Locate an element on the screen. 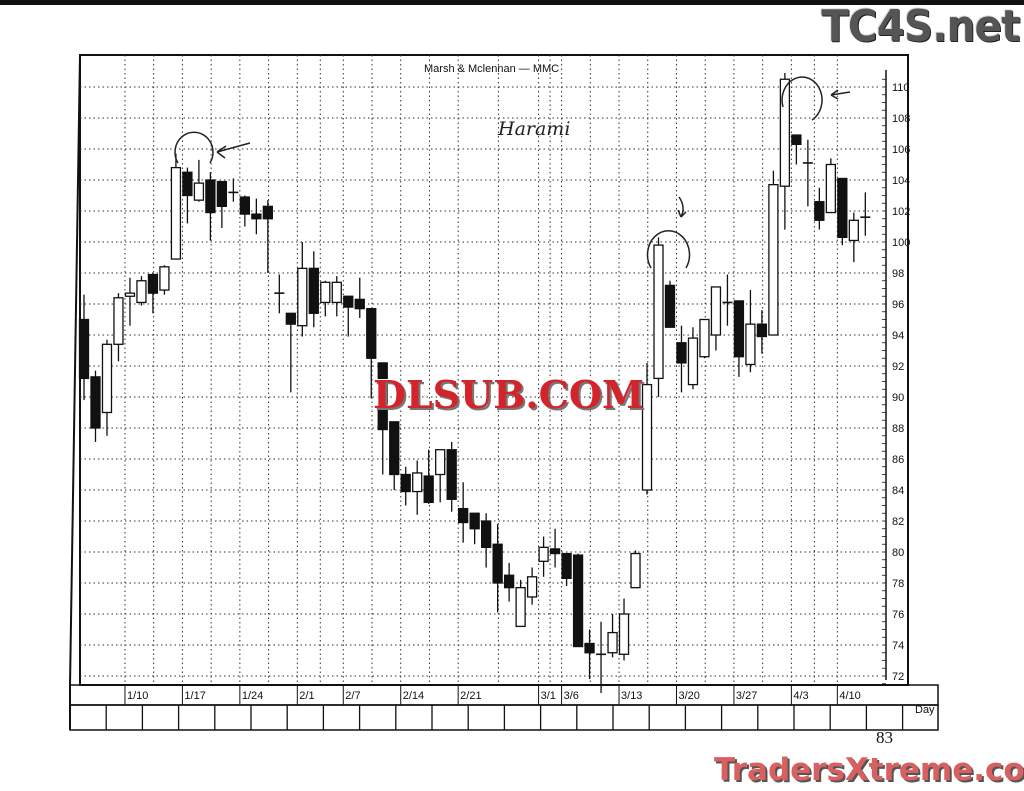 This screenshot has width=1024, height=791. x-tick-label: 2/14 is located at coordinates (413, 696).